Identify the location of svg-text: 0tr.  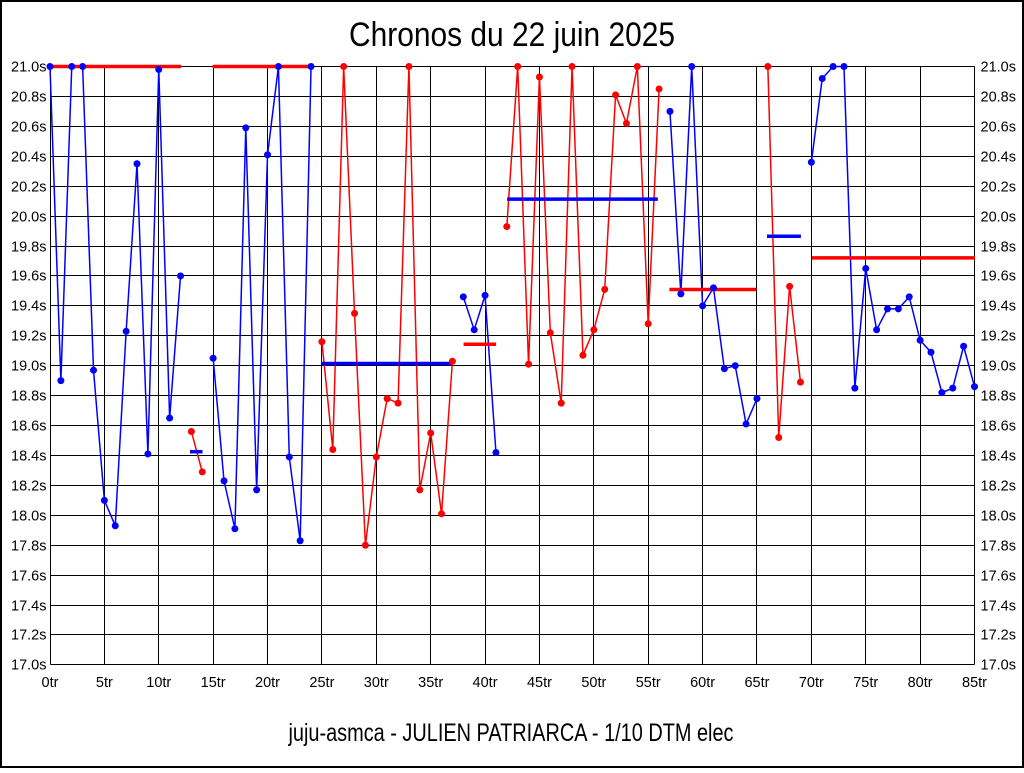
(50, 683).